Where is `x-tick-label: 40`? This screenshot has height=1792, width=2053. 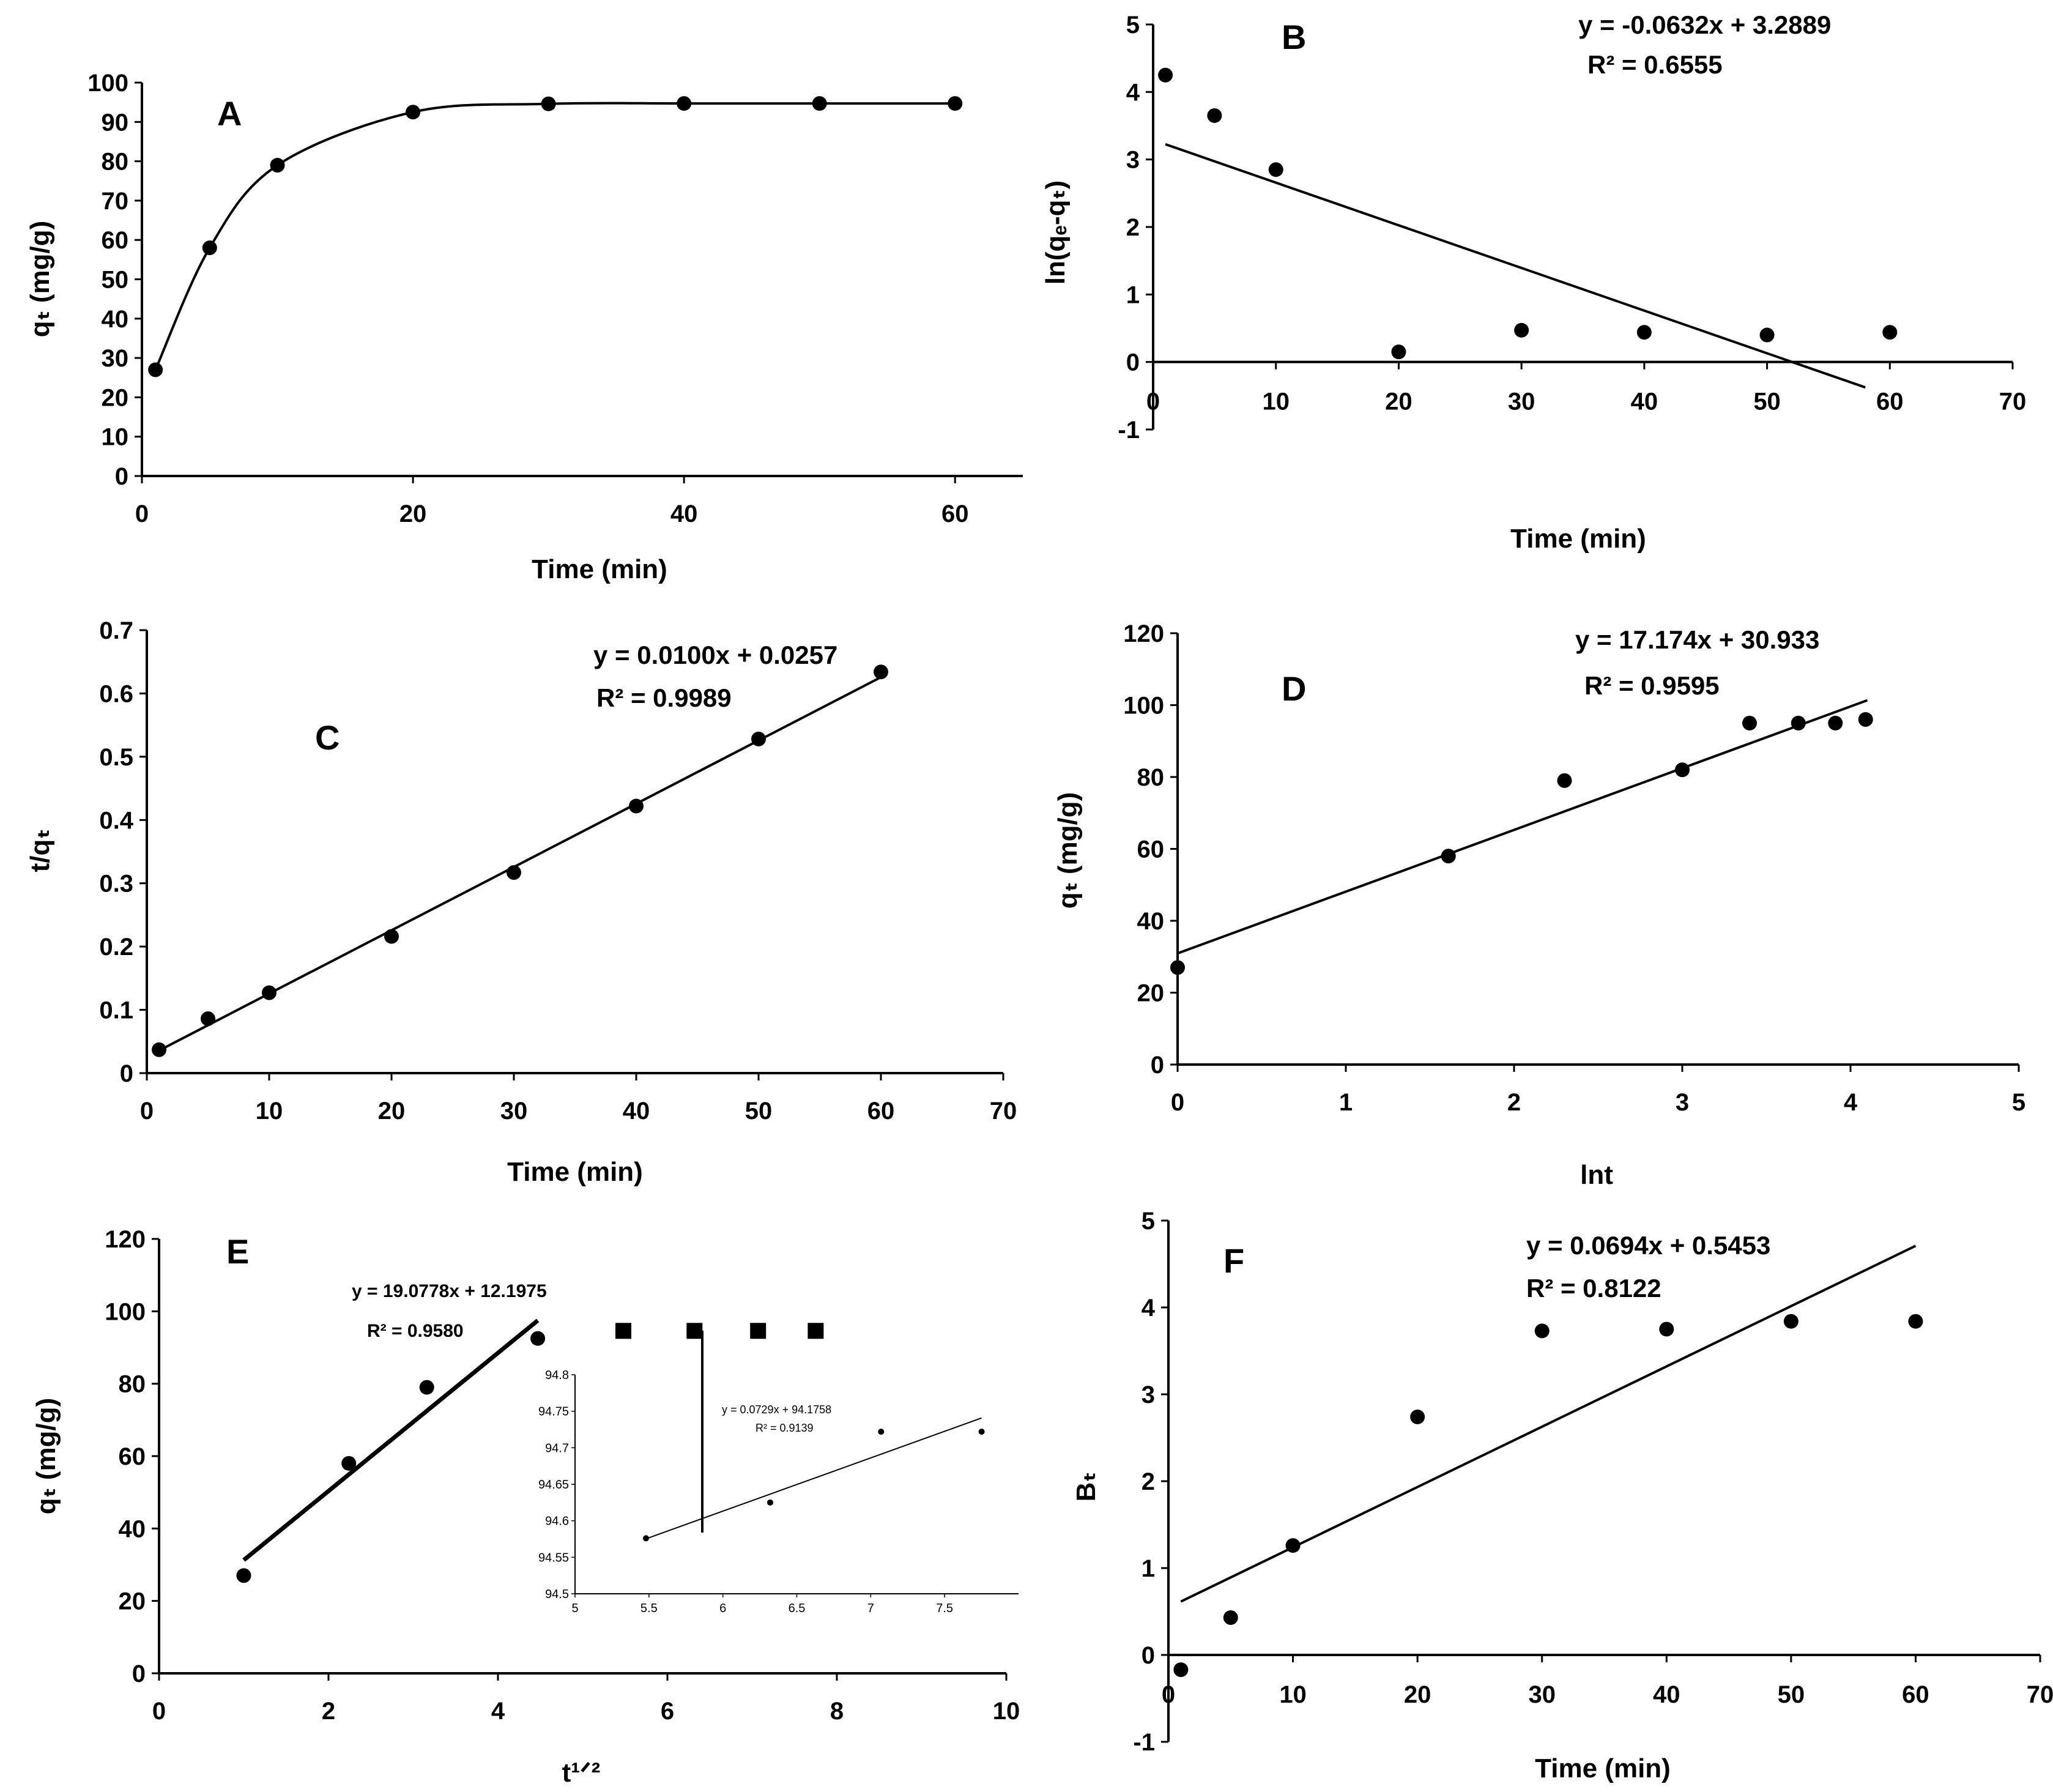 x-tick-label: 40 is located at coordinates (636, 1111).